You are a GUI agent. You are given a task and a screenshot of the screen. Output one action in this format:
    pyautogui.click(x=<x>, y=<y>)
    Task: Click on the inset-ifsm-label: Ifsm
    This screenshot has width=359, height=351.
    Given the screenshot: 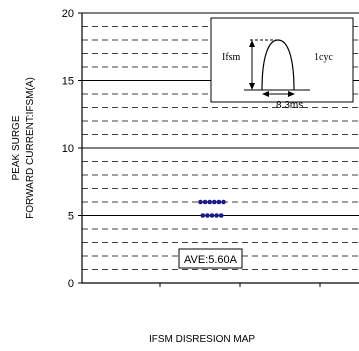 What is the action you would take?
    pyautogui.click(x=231, y=57)
    